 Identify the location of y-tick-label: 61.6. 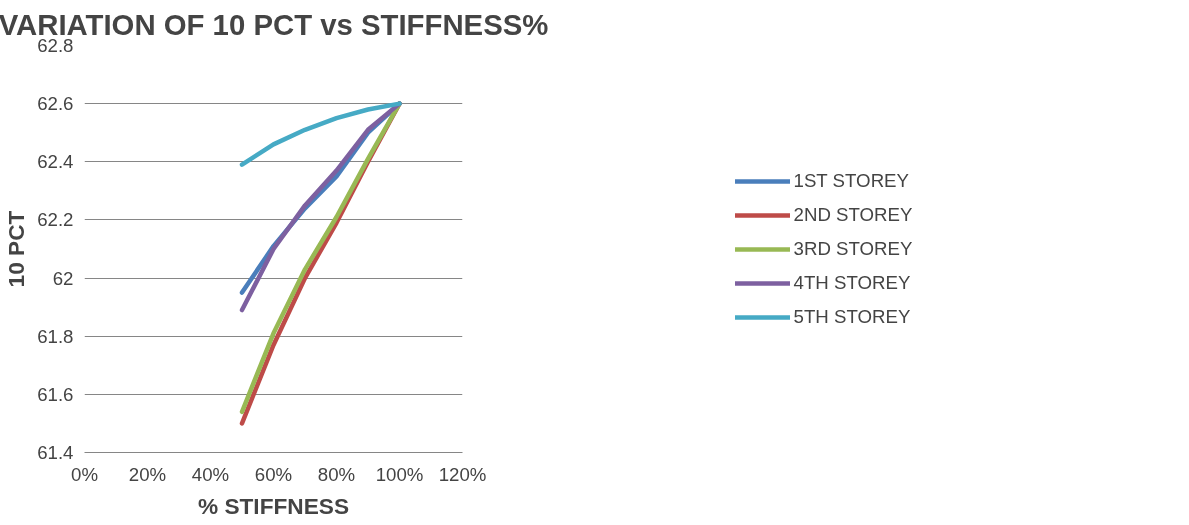
(55, 394).